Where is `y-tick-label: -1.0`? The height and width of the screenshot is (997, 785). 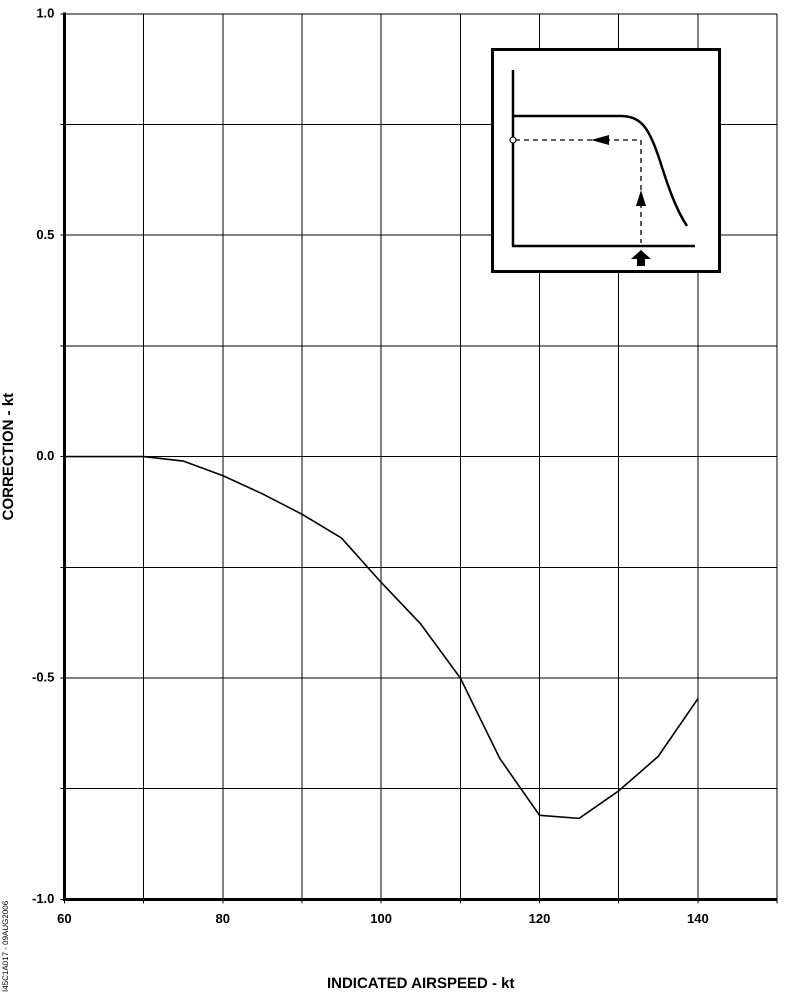
y-tick-label: -1.0 is located at coordinates (43, 898).